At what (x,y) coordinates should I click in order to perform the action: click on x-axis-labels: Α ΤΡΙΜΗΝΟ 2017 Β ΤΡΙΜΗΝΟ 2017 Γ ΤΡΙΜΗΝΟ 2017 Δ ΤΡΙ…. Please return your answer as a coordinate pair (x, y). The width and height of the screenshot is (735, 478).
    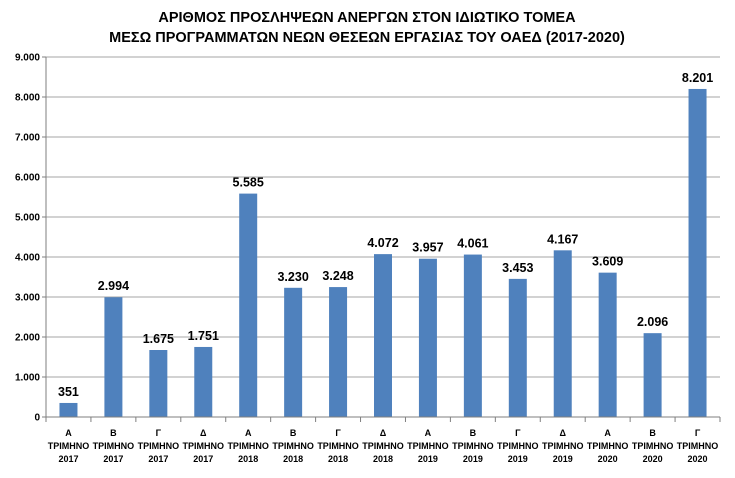
    Looking at the image, I should click on (383, 446).